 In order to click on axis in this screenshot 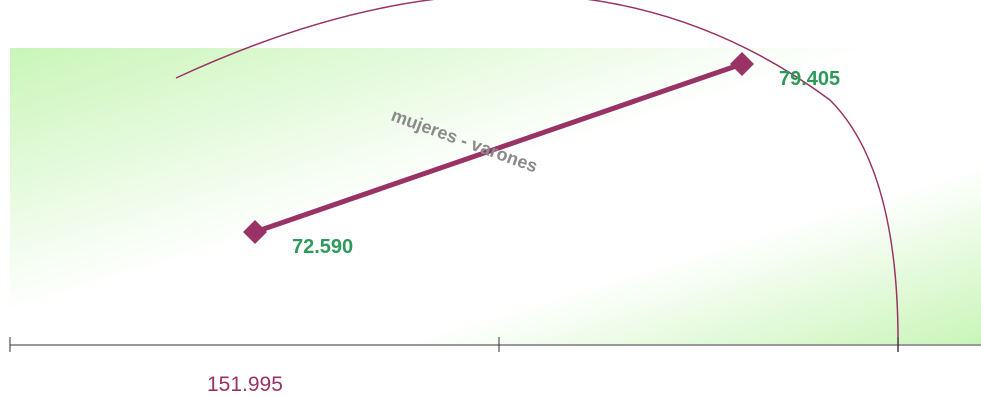, I will do `click(495, 344)`.